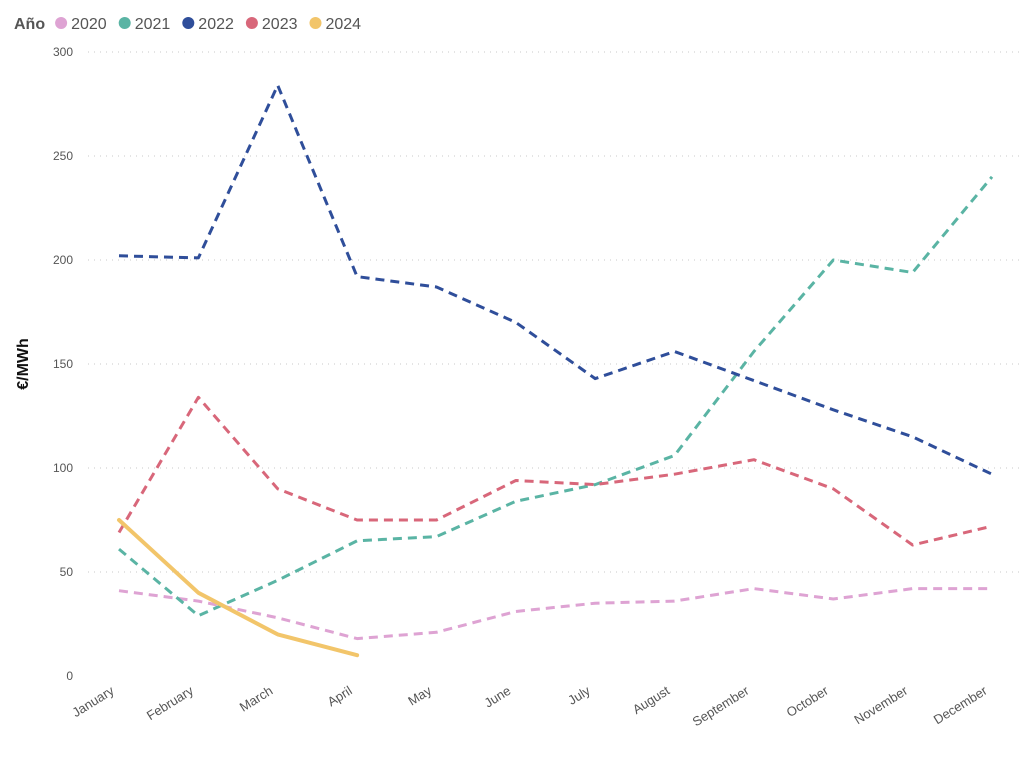  Describe the element at coordinates (170, 703) in the screenshot. I see `x-tick-label: February` at that location.